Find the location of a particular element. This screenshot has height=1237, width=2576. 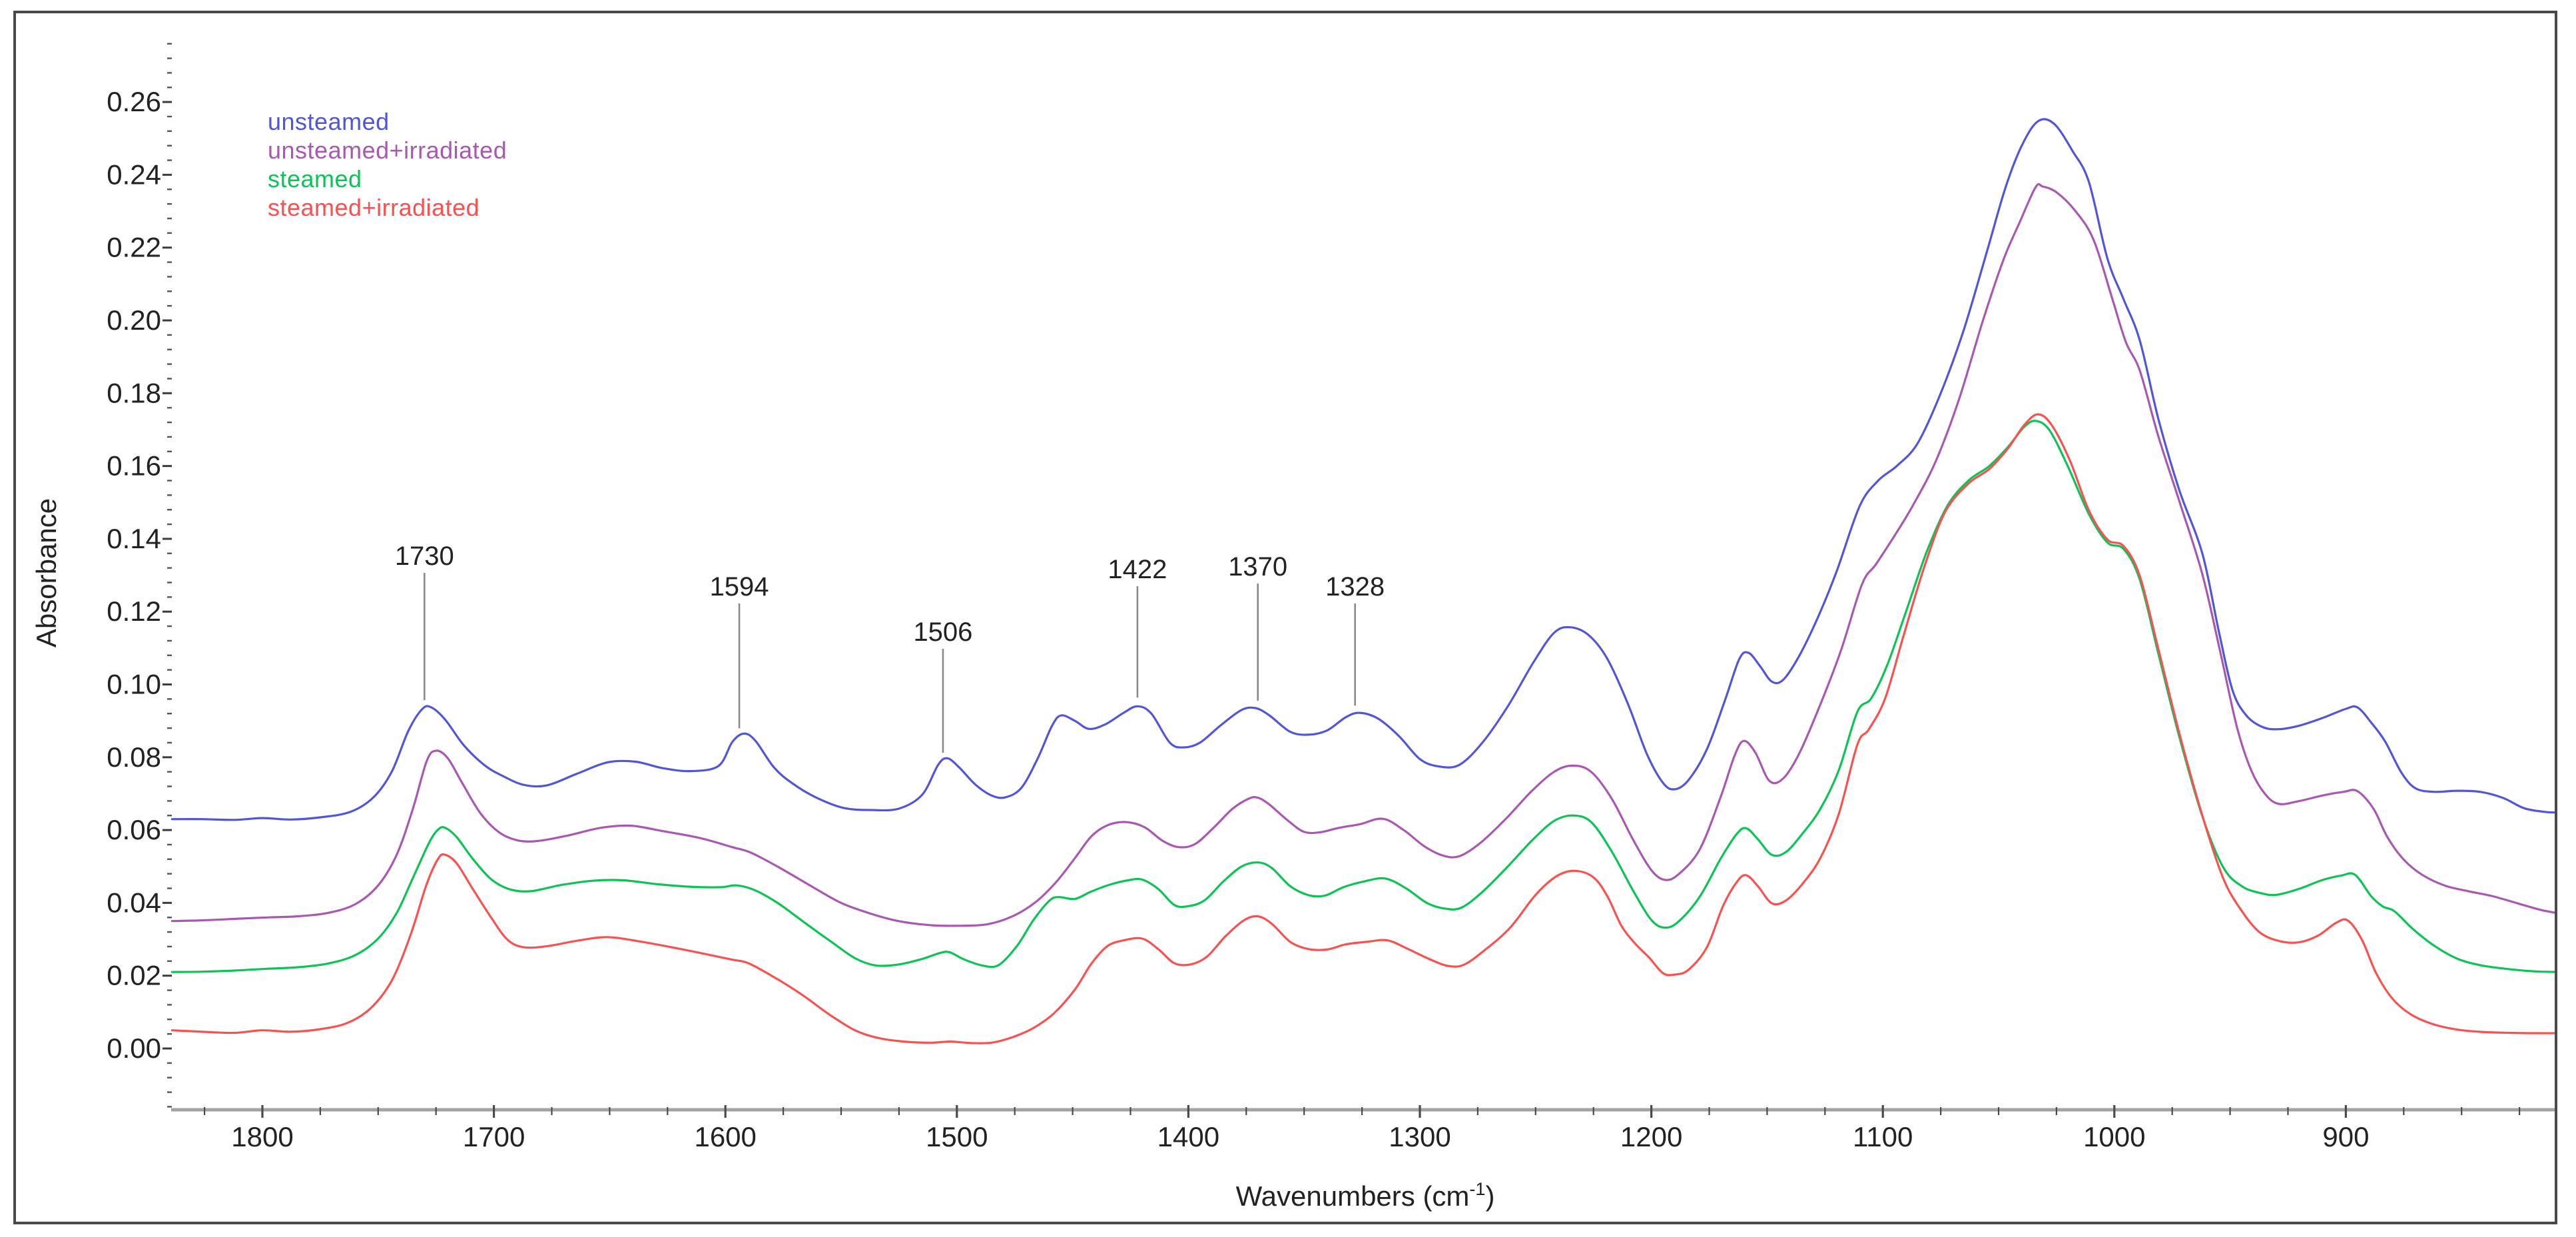

y-tick-label-0.14: 0.14 is located at coordinates (134, 538).